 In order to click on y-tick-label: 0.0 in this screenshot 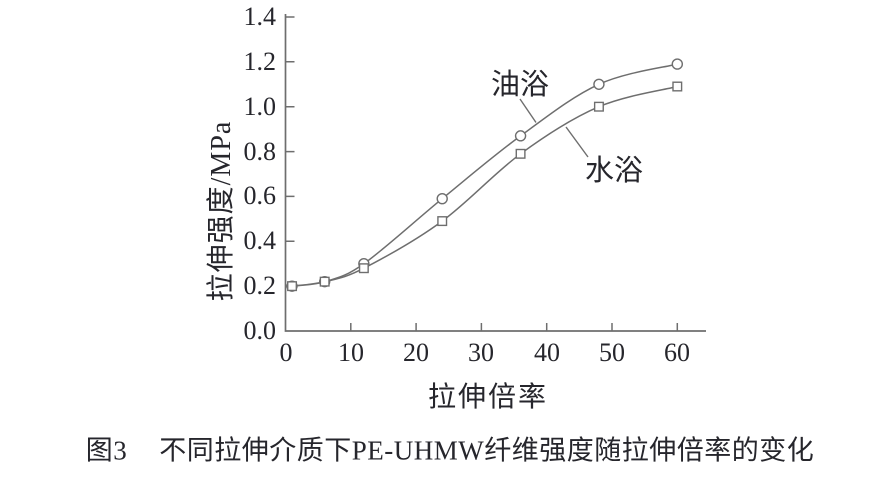, I will do `click(260, 330)`.